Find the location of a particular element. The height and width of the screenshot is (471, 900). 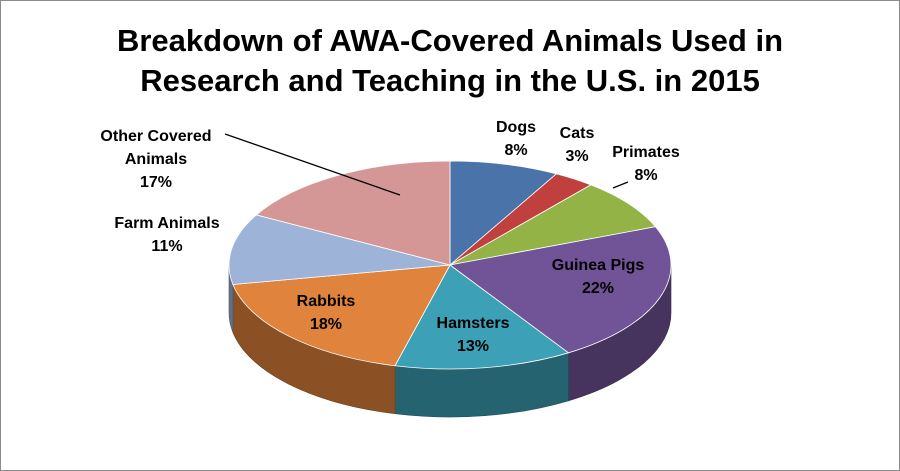

label-other-covered-animals-value: 17% is located at coordinates (156, 182).